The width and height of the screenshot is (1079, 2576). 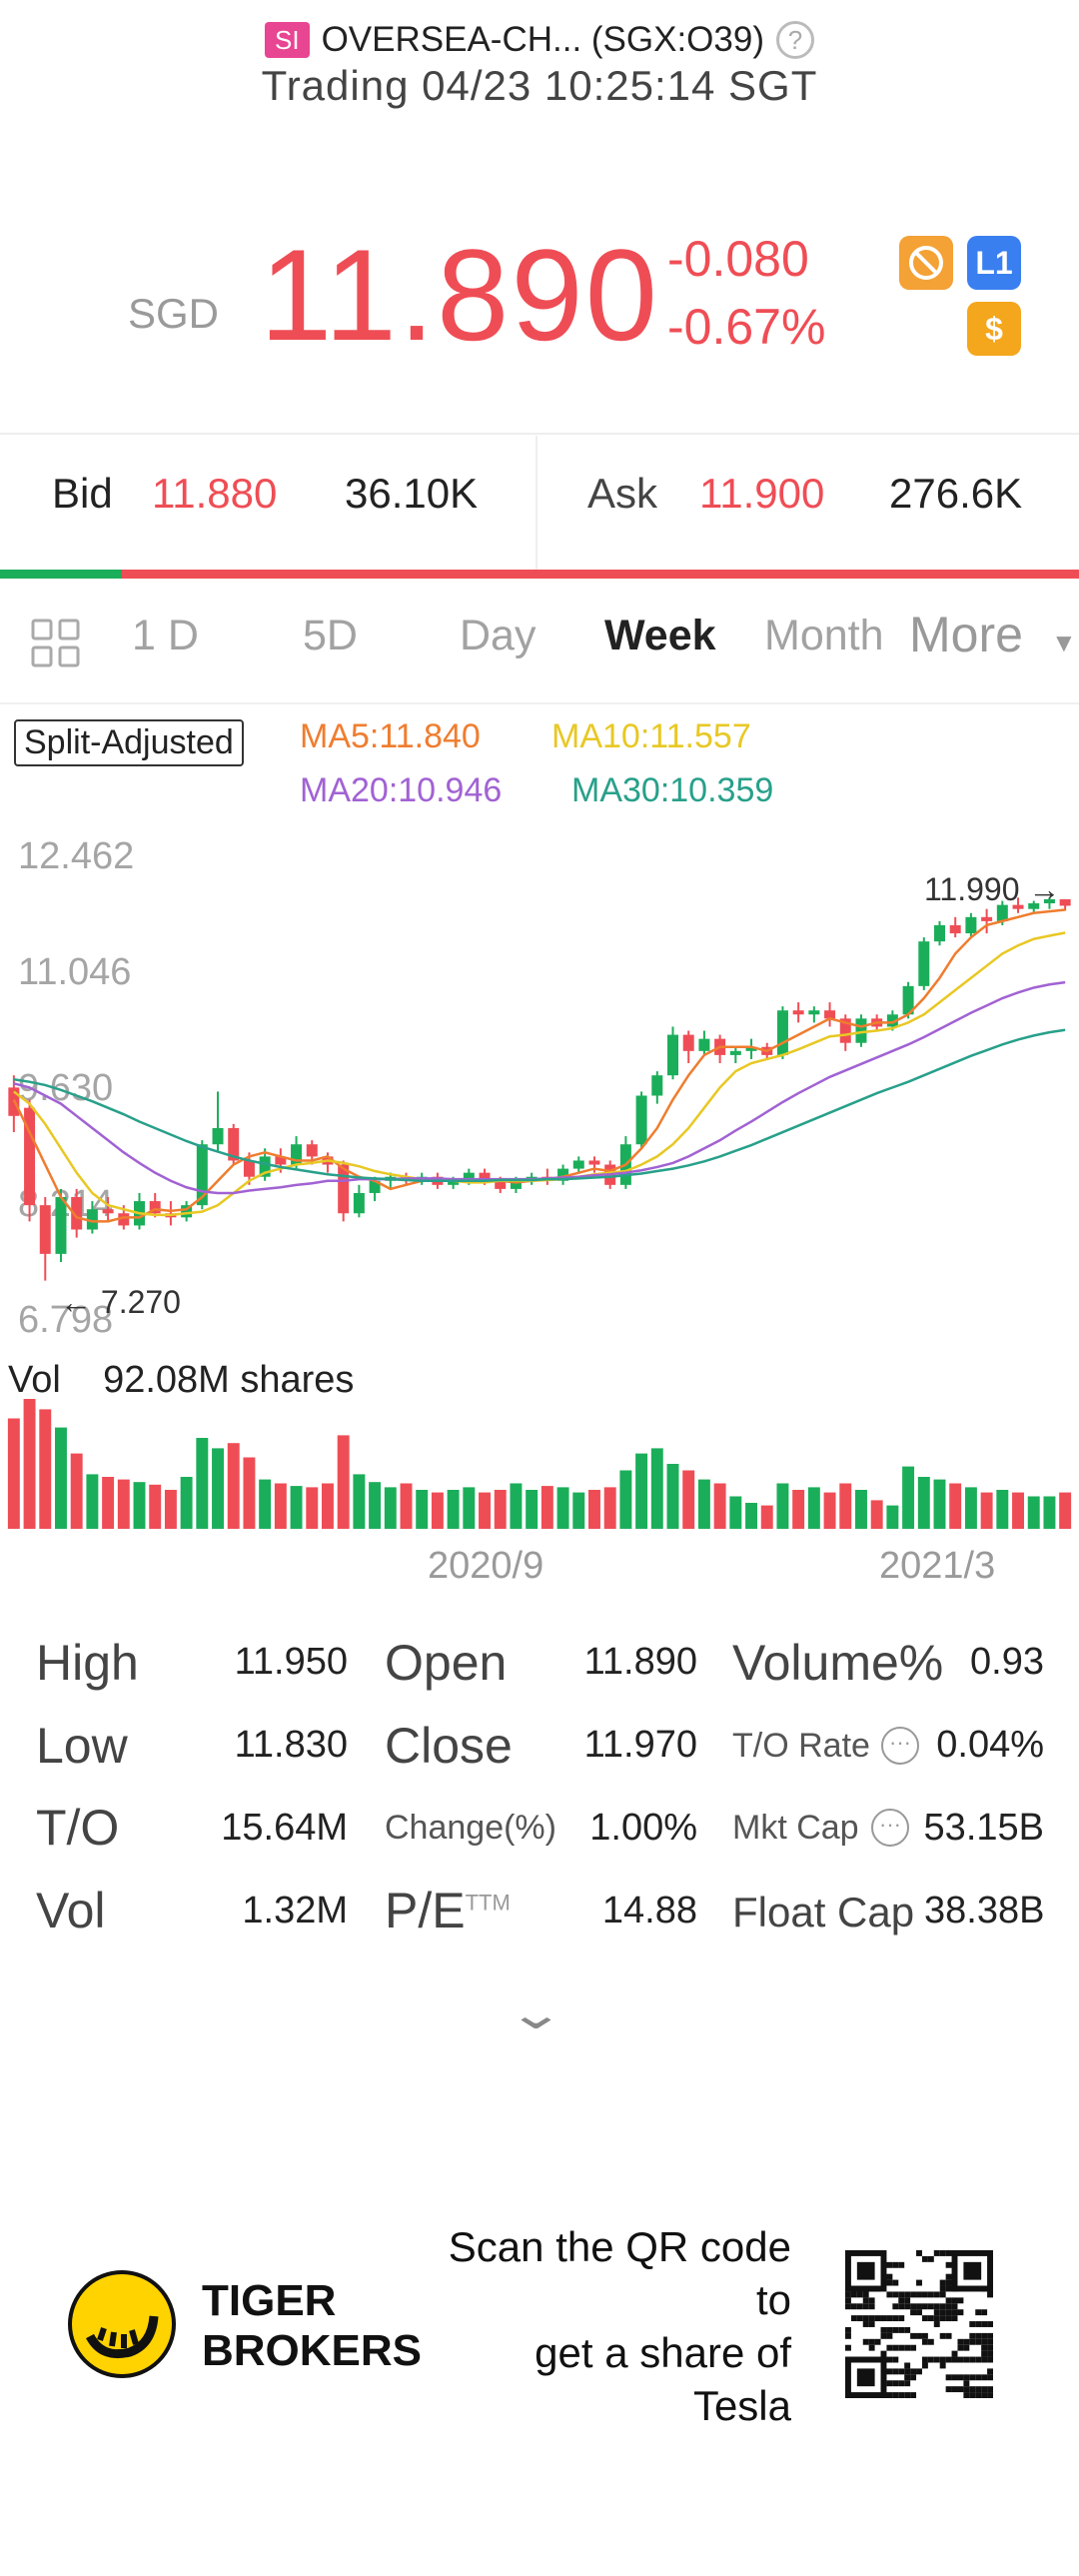 I want to click on qr-promo-line-1: Scan the QR code, so click(x=619, y=2246).